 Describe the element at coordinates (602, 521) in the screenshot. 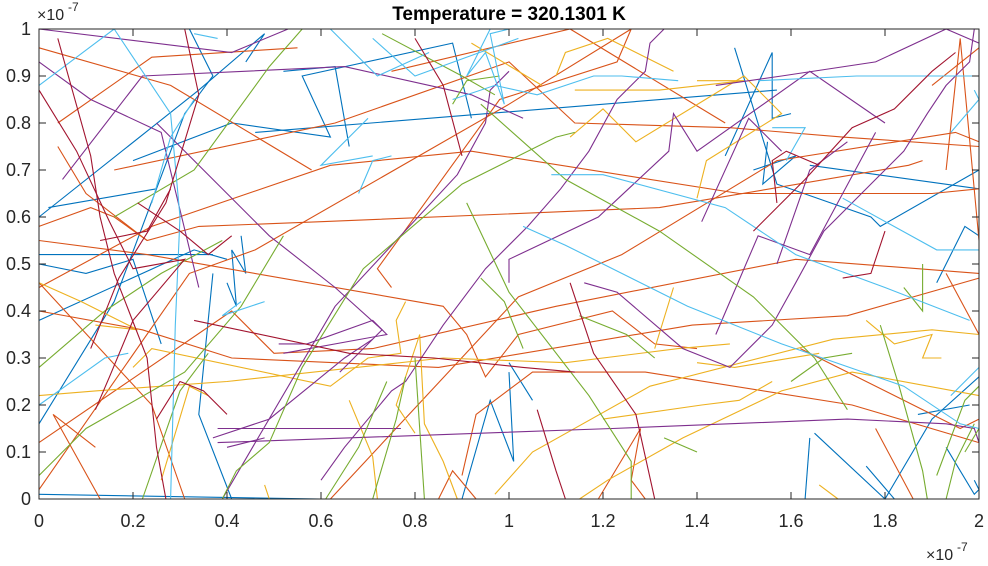

I see `x-tick-label-6: 1.2` at that location.